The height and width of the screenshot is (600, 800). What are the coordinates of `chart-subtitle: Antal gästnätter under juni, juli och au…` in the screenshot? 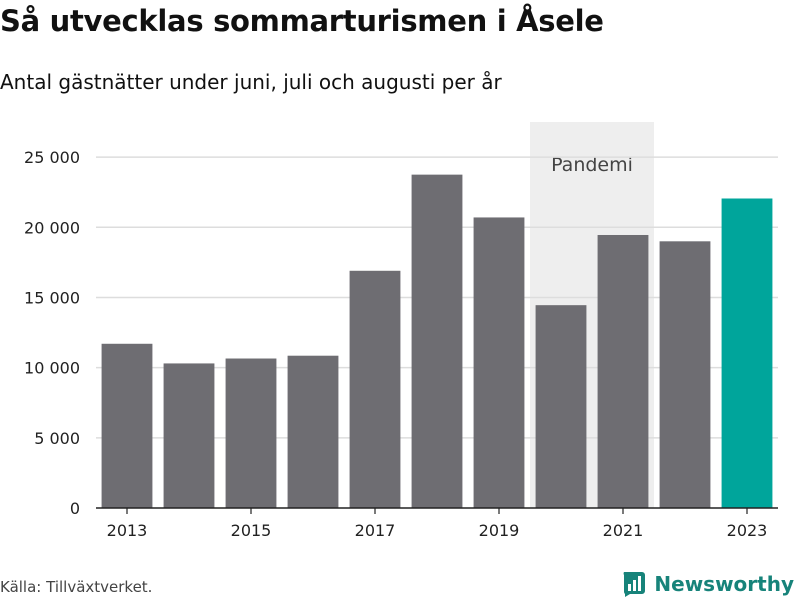 It's located at (251, 82).